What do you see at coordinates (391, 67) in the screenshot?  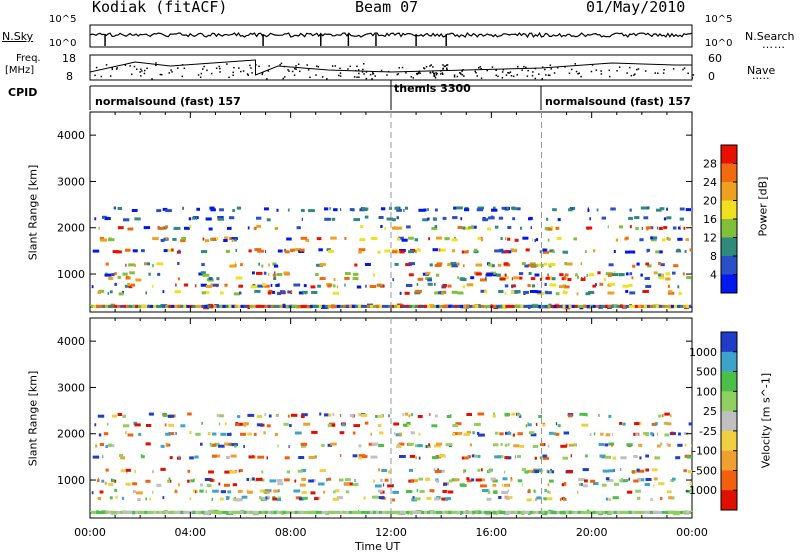 I see `freq-panel-frame` at bounding box center [391, 67].